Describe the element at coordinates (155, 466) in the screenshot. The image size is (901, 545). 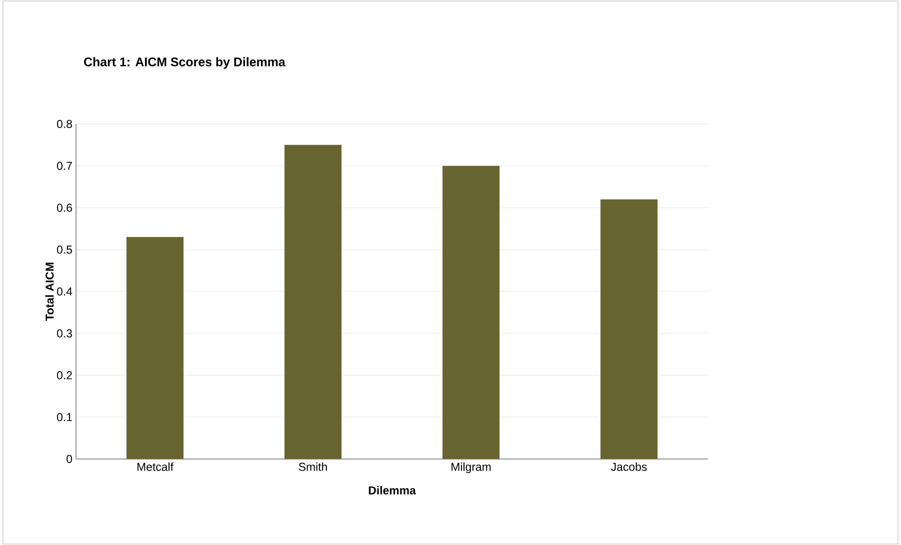
I see `x-tick-label: Metcalf` at that location.